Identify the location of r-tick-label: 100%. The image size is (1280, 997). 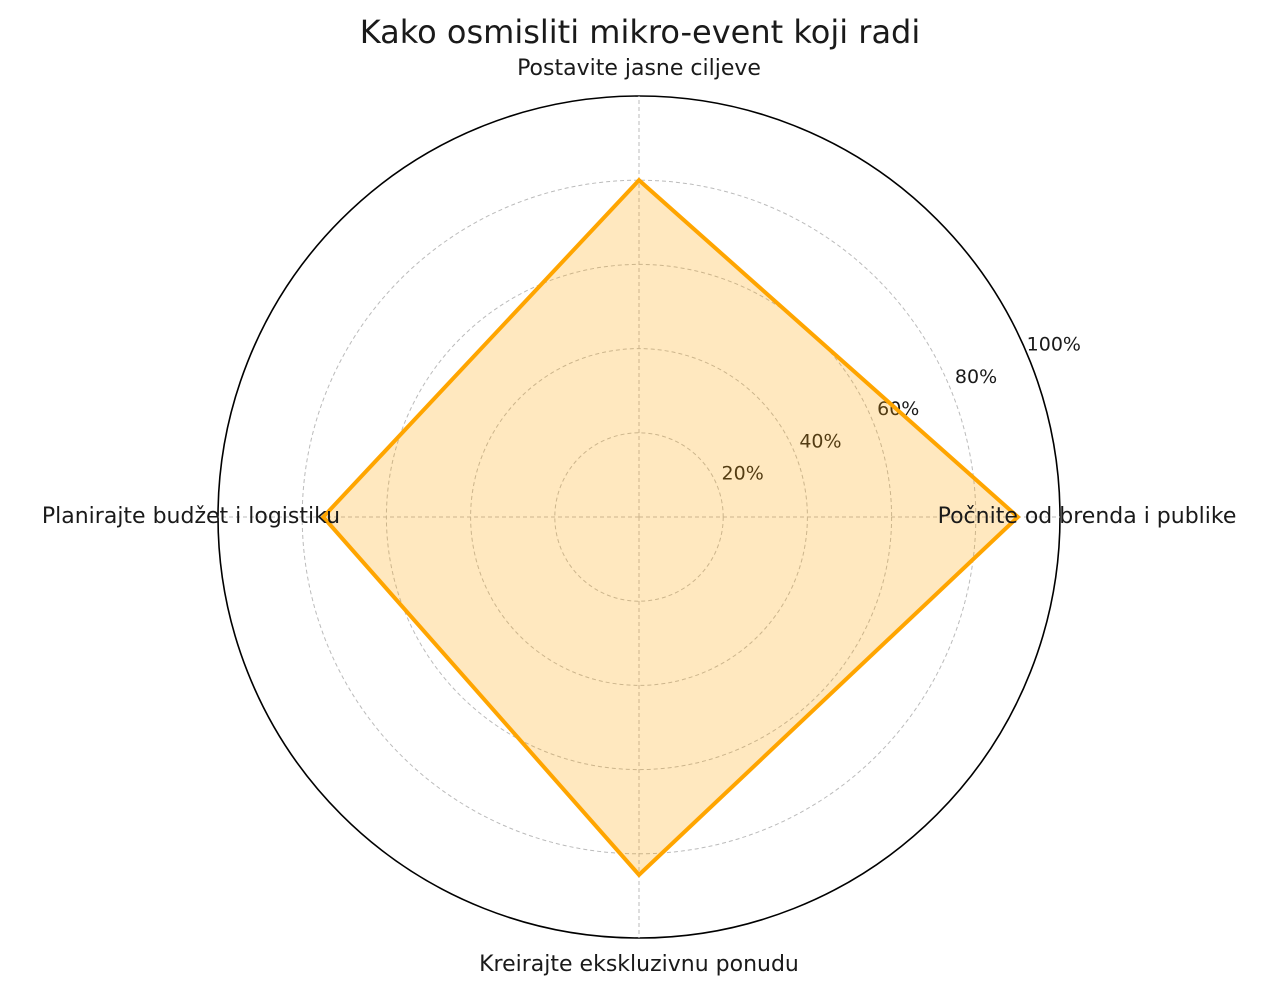
(1054, 345).